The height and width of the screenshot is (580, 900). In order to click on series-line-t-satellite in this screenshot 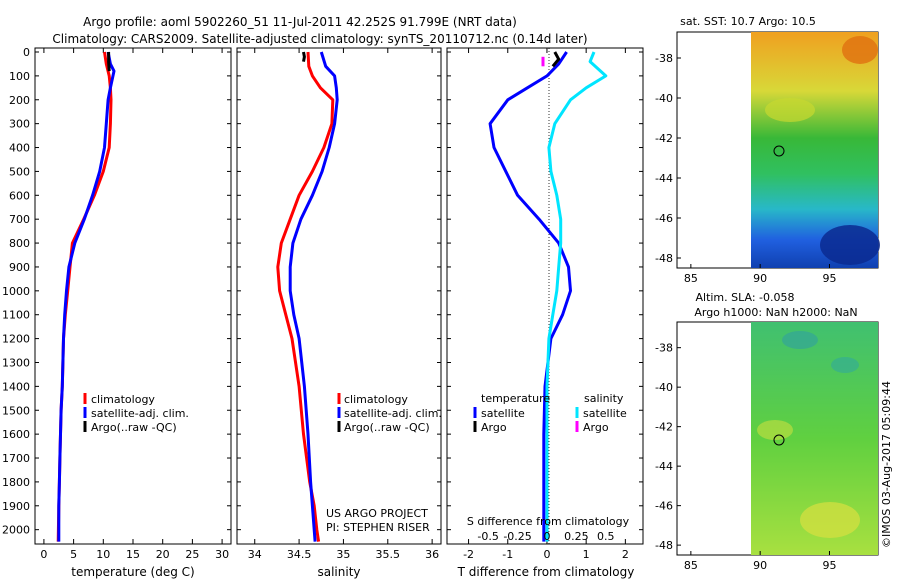, I will do `click(530, 296)`.